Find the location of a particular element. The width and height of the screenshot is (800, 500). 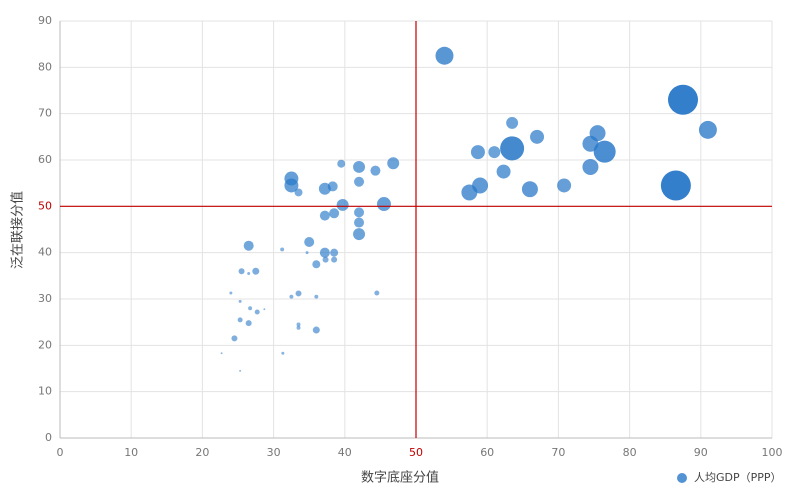

x-tick-label: 70 is located at coordinates (558, 452).